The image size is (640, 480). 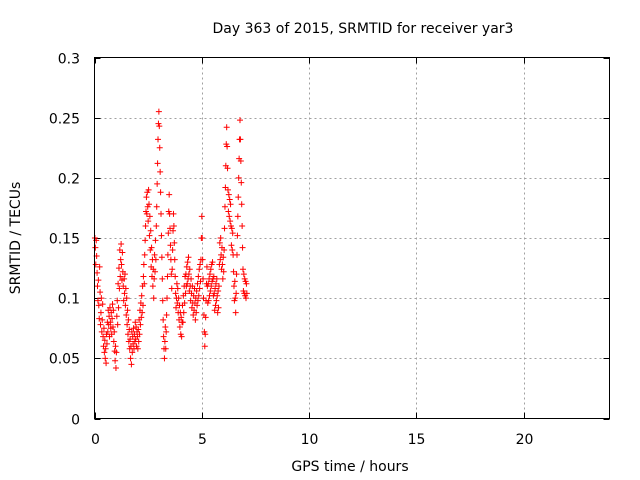 What do you see at coordinates (417, 440) in the screenshot?
I see `x-tick-label: 15` at bounding box center [417, 440].